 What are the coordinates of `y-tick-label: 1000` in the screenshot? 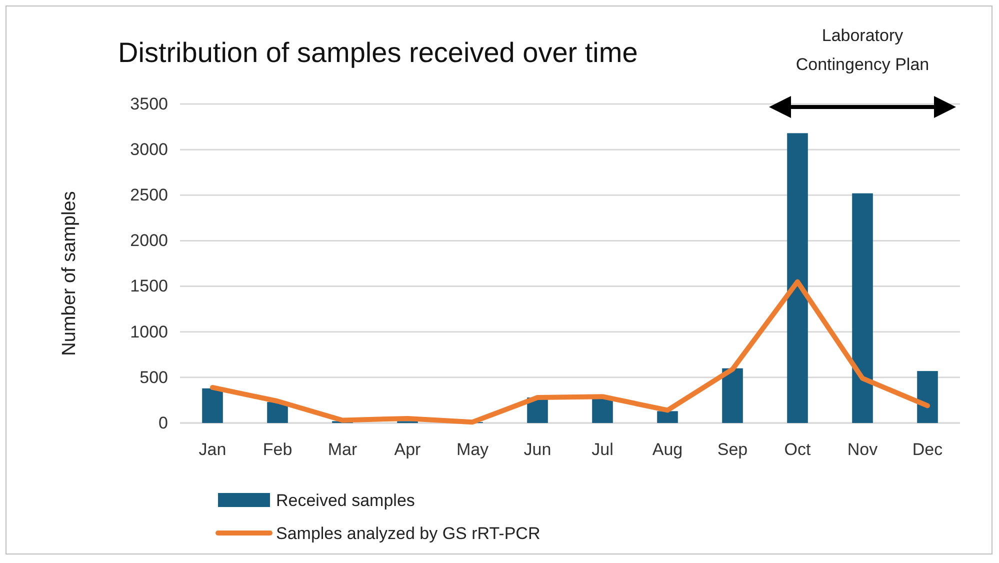 It's located at (149, 332).